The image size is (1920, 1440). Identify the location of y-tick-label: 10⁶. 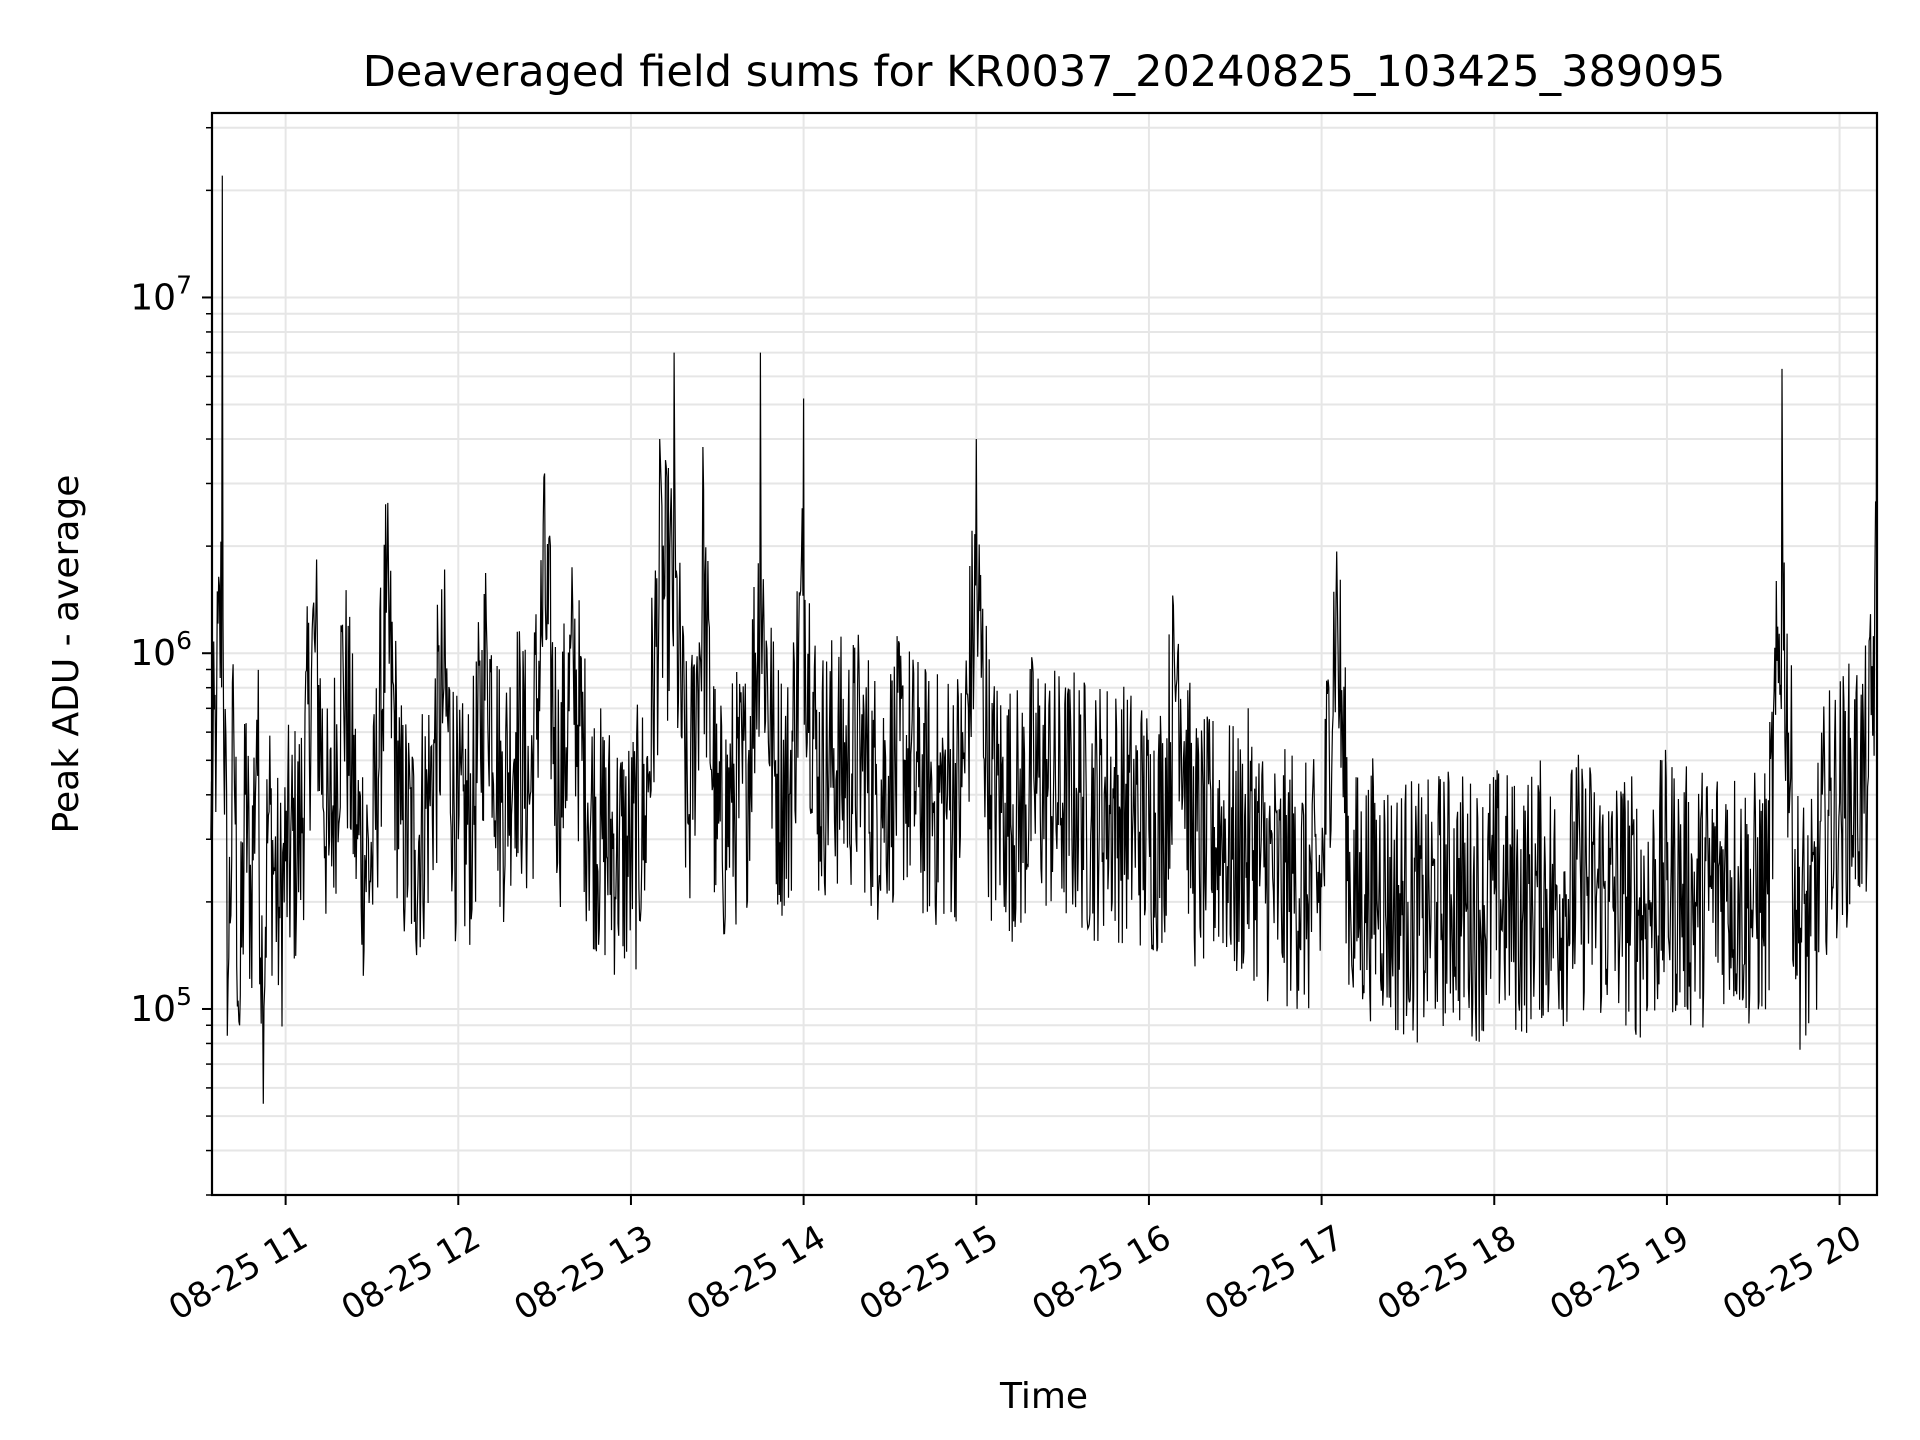
(161, 650).